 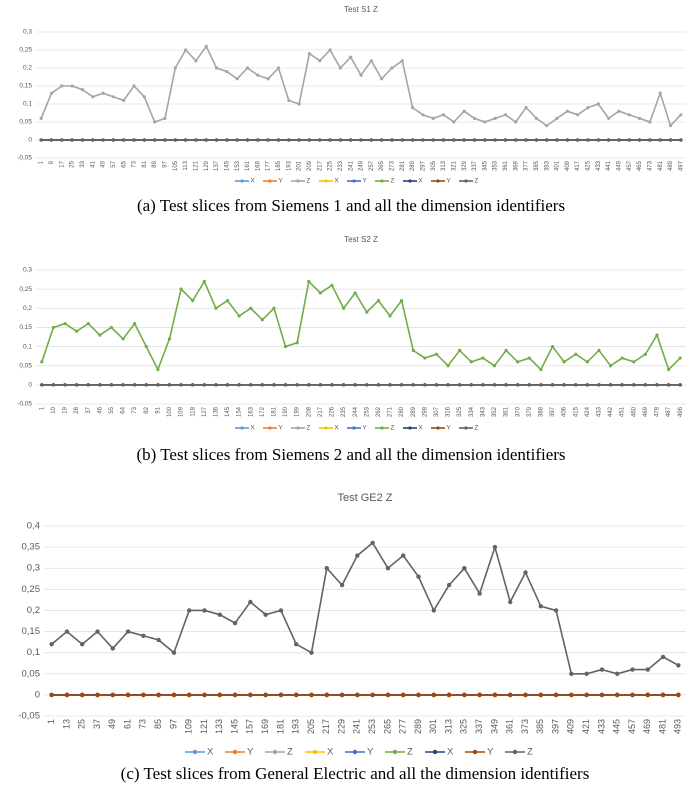 I want to click on x-tick-label: 313, so click(x=448, y=726).